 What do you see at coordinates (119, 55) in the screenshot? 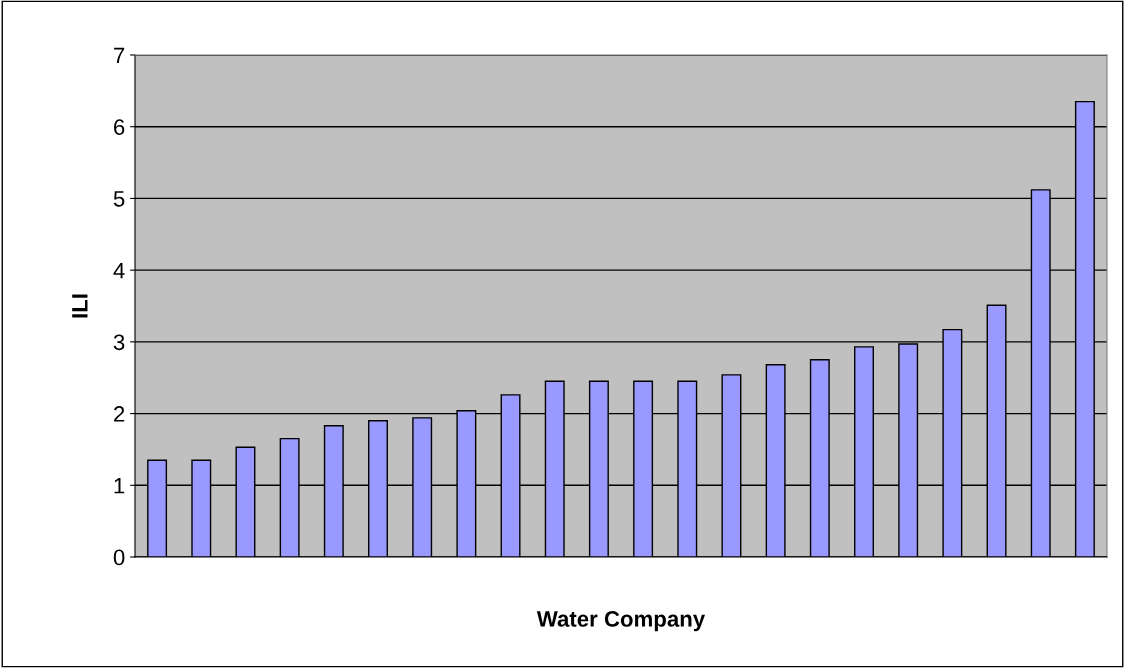
I see `y-tick-label: 7` at bounding box center [119, 55].